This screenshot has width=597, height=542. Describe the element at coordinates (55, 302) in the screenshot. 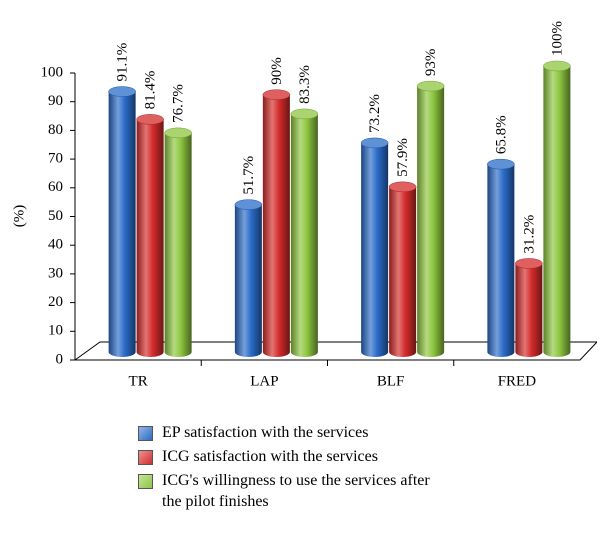

I see `y-tick-label: 20` at that location.